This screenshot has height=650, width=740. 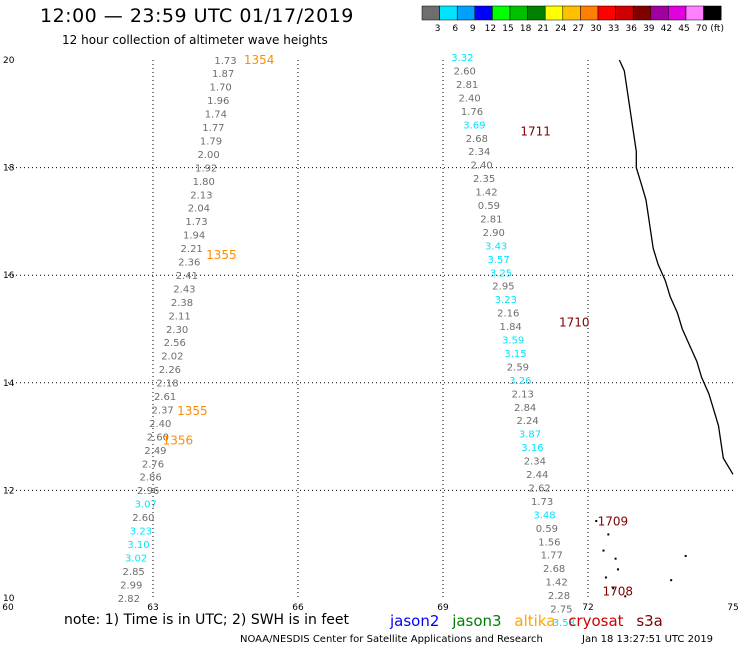 What do you see at coordinates (184, 289) in the screenshot?
I see `wave-height-value: 2.43` at bounding box center [184, 289].